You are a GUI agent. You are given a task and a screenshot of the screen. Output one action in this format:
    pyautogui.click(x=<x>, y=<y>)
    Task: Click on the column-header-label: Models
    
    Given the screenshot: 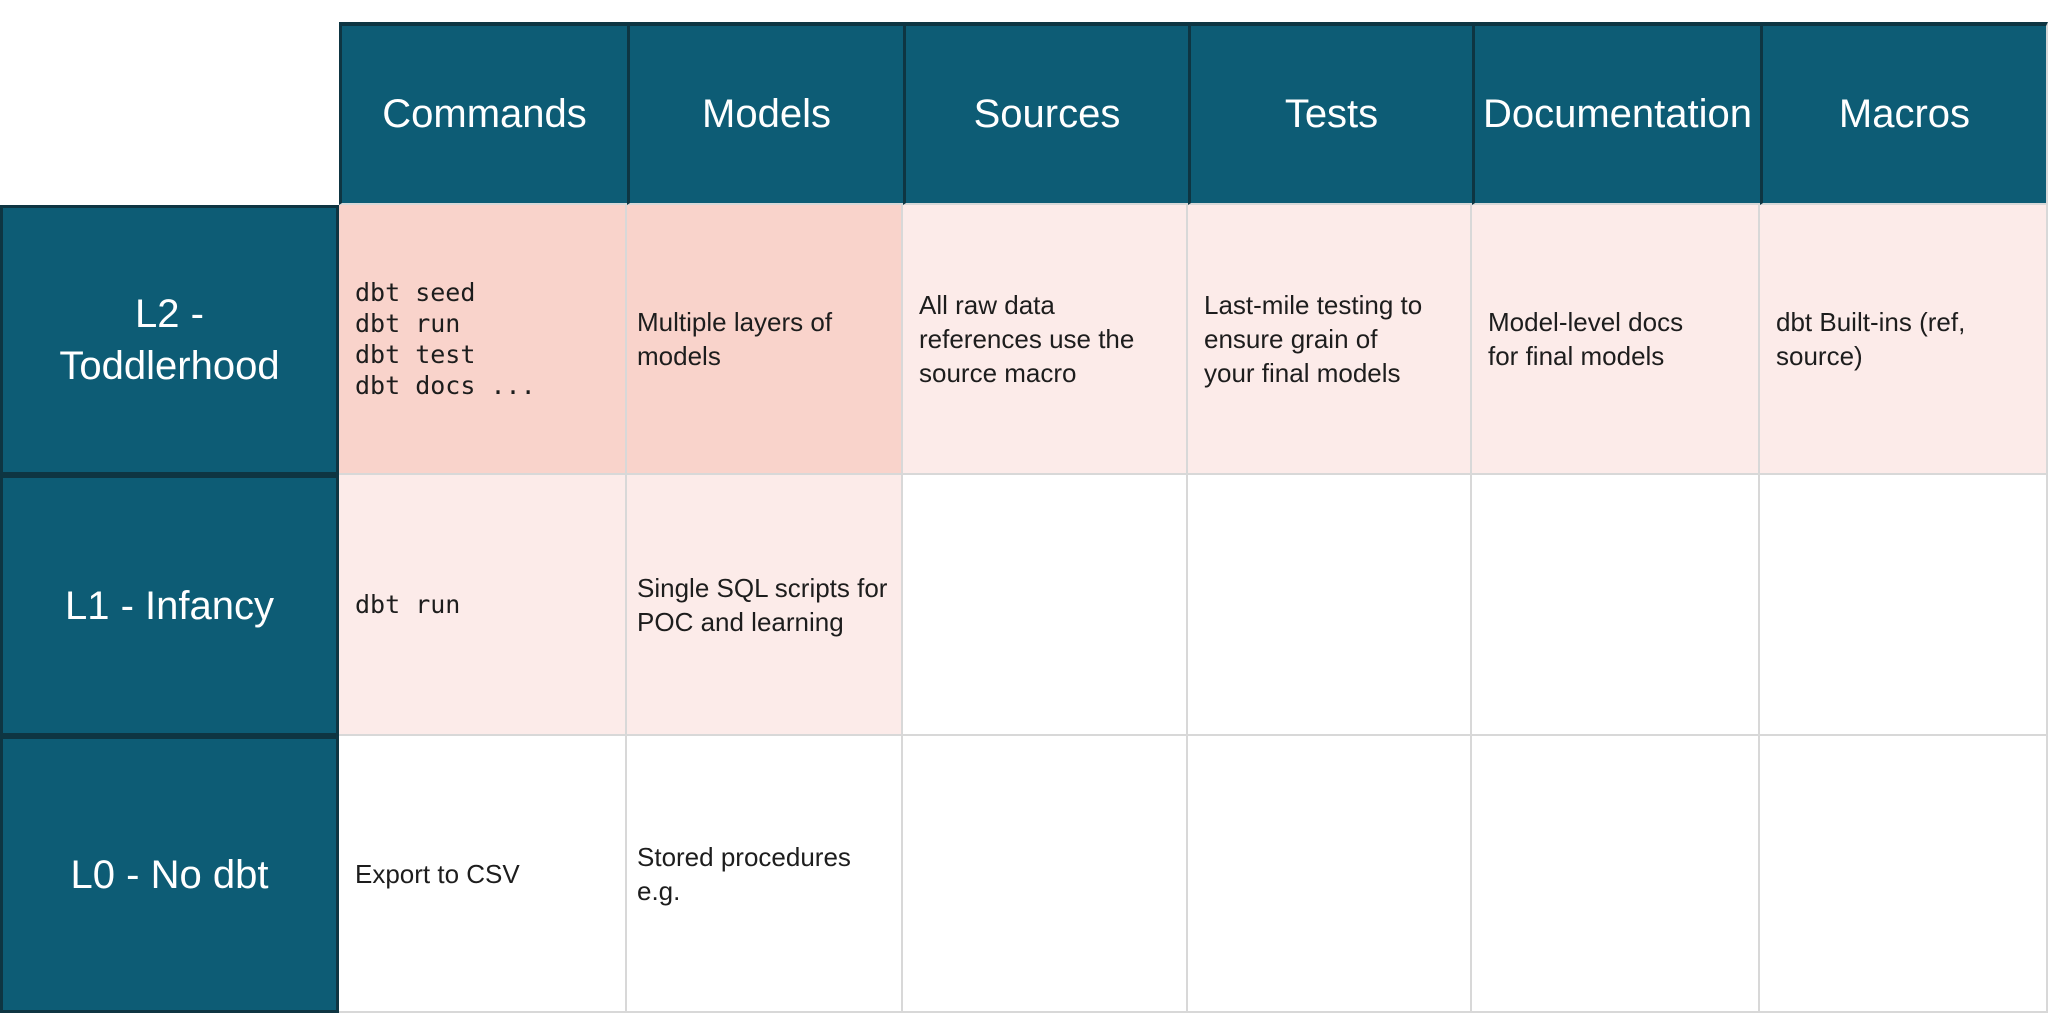 What is the action you would take?
    pyautogui.click(x=766, y=114)
    